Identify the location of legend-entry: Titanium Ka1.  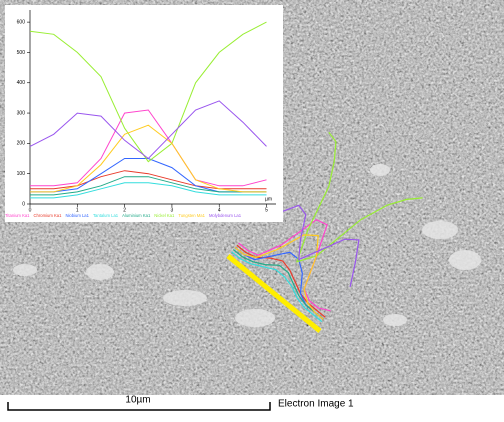
(17, 215).